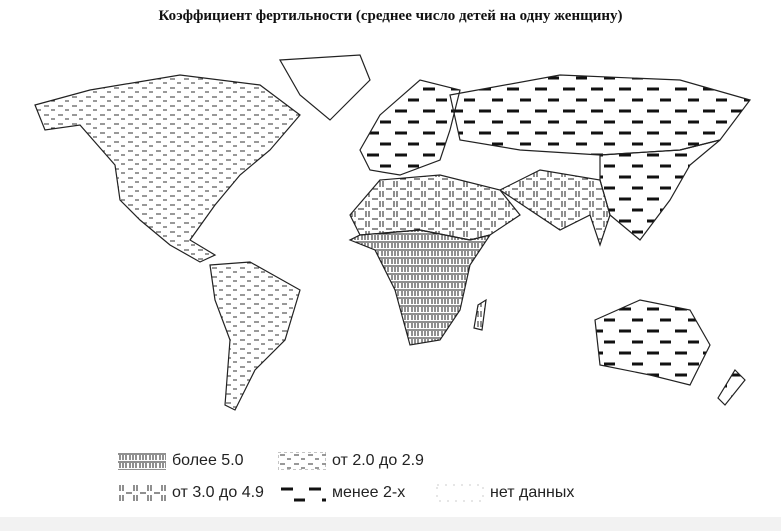 The image size is (781, 531). Describe the element at coordinates (480, 314) in the screenshot. I see `region-madagascar` at that location.